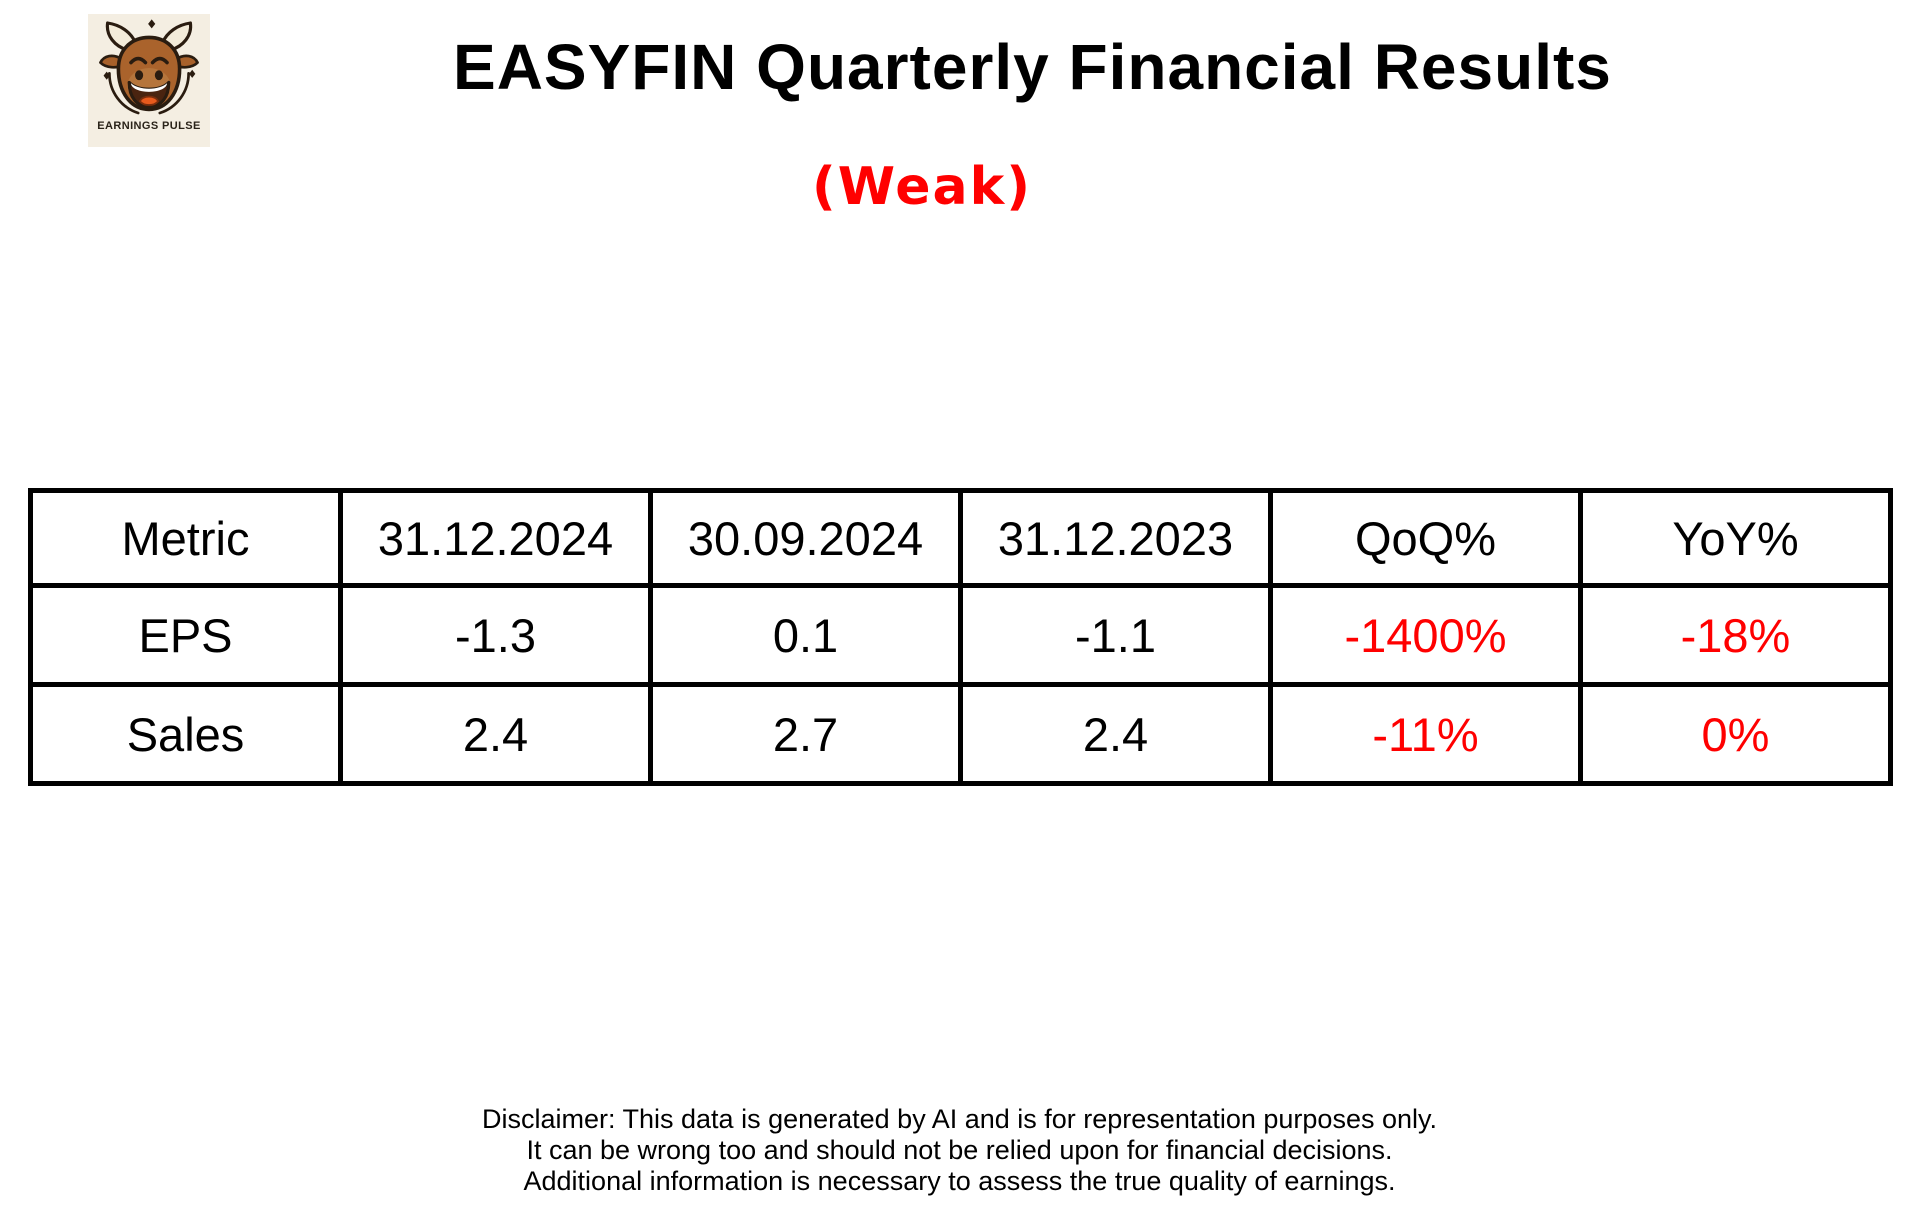 This screenshot has height=1220, width=1919. Describe the element at coordinates (805, 734) in the screenshot. I see `sales-q3-2024-cell: 2.7` at that location.